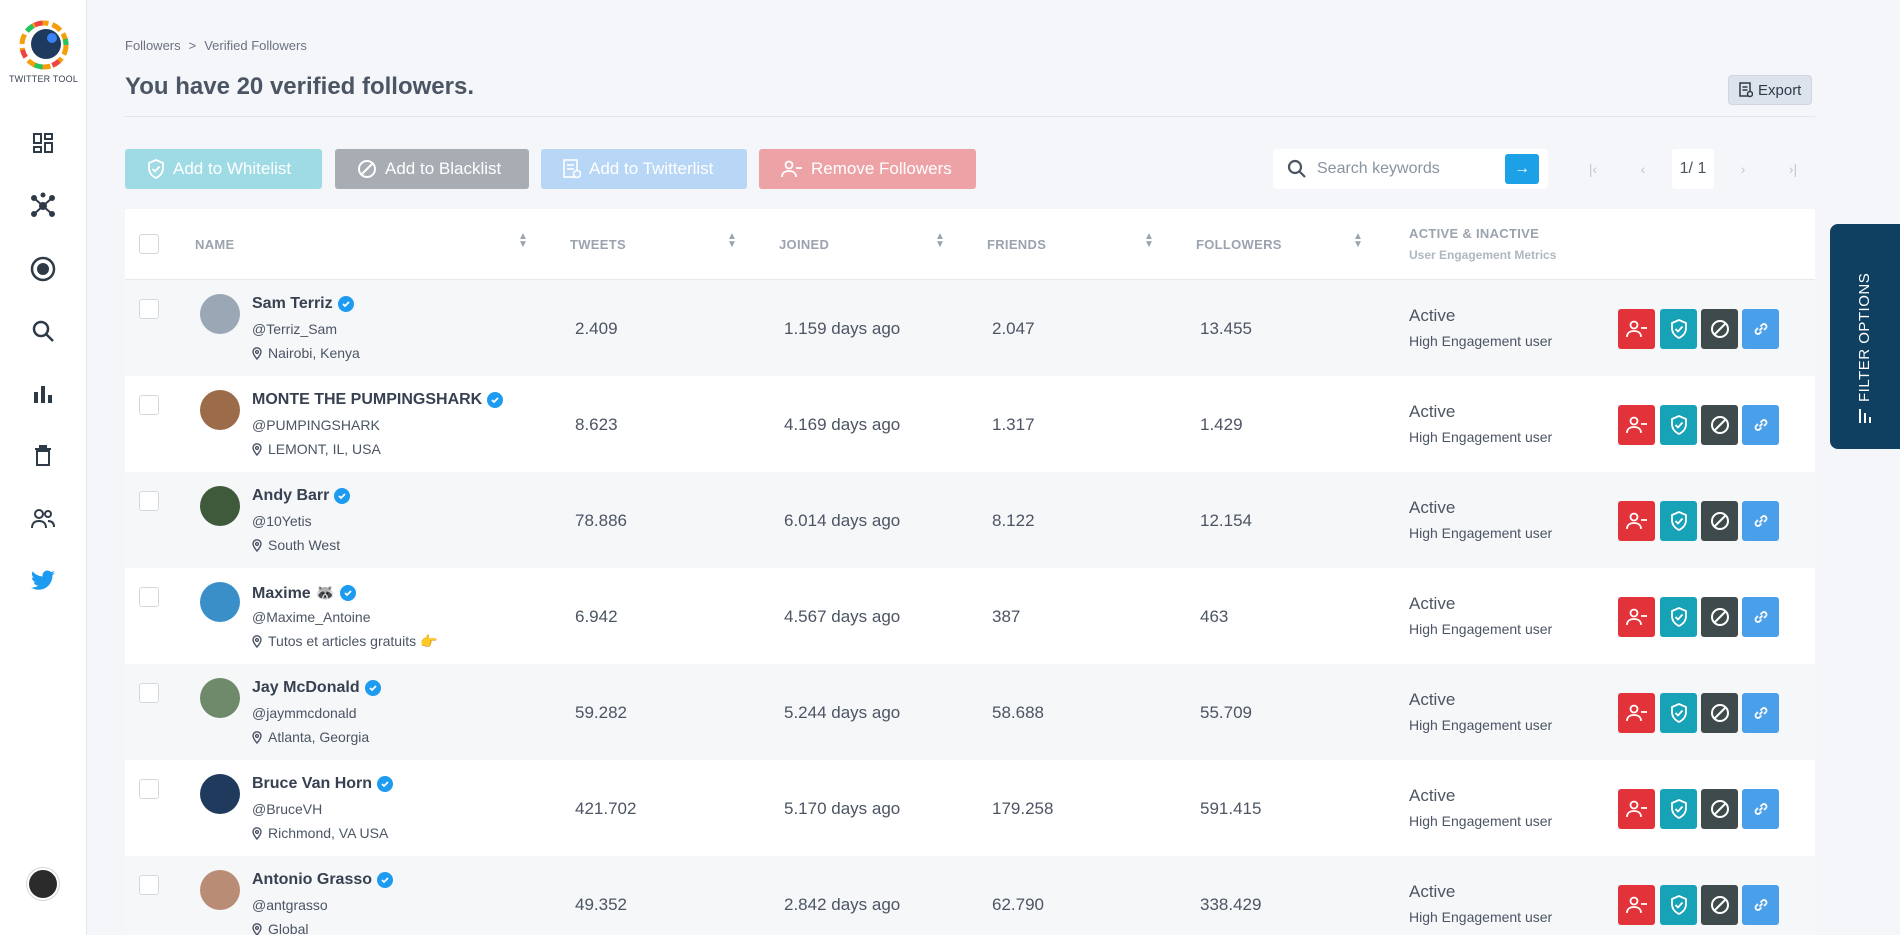 Image resolution: width=1900 pixels, height=935 pixels. Describe the element at coordinates (323, 784) in the screenshot. I see `user-name-block: Bruce Van Horn` at that location.